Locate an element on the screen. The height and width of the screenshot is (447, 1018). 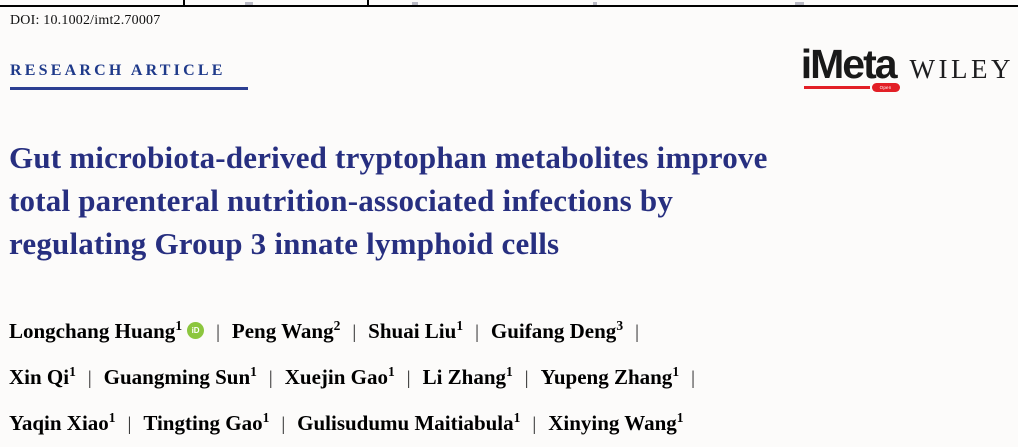
author-name: Guifang Deng is located at coordinates (553, 331).